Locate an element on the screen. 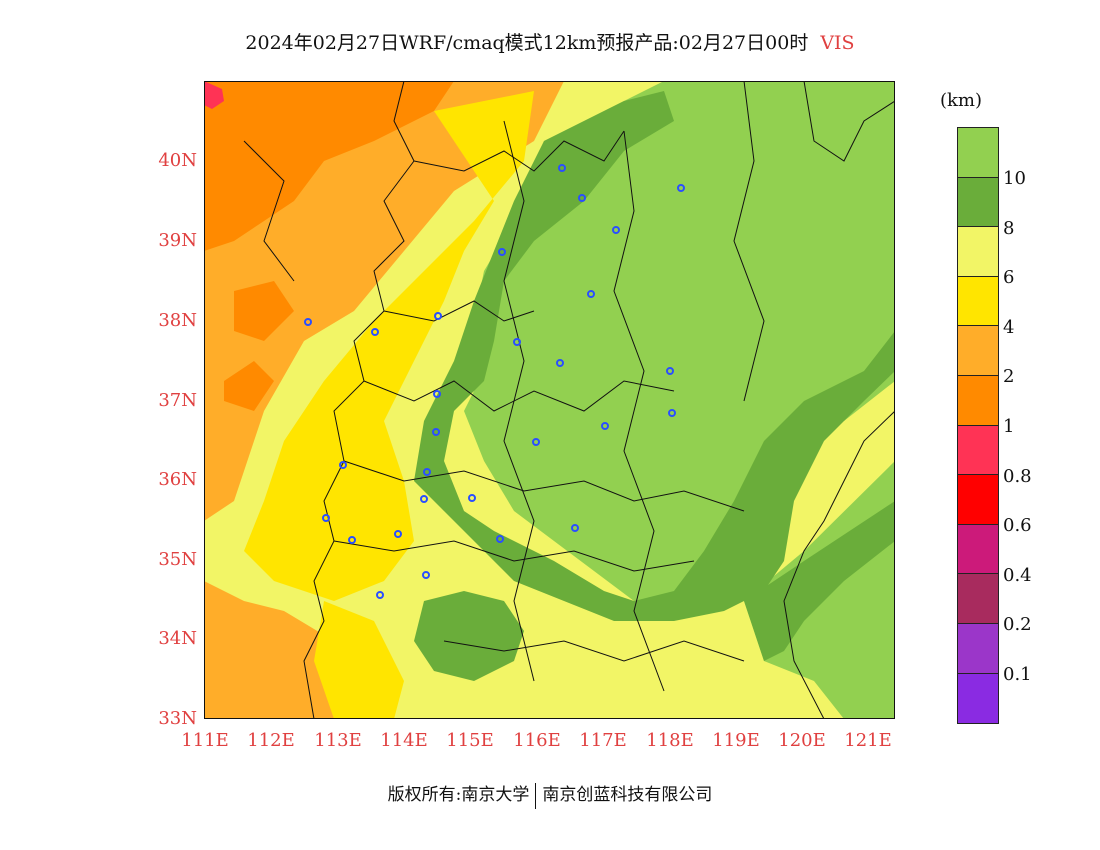 The image size is (1100, 850). lon-label-115e: 115E is located at coordinates (470, 740).